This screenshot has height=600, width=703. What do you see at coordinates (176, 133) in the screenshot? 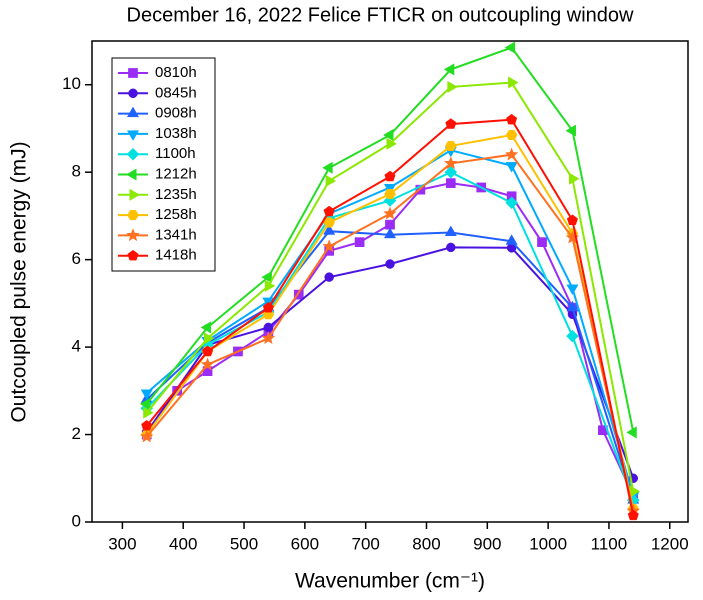
I see `legend-label: 1038h` at bounding box center [176, 133].